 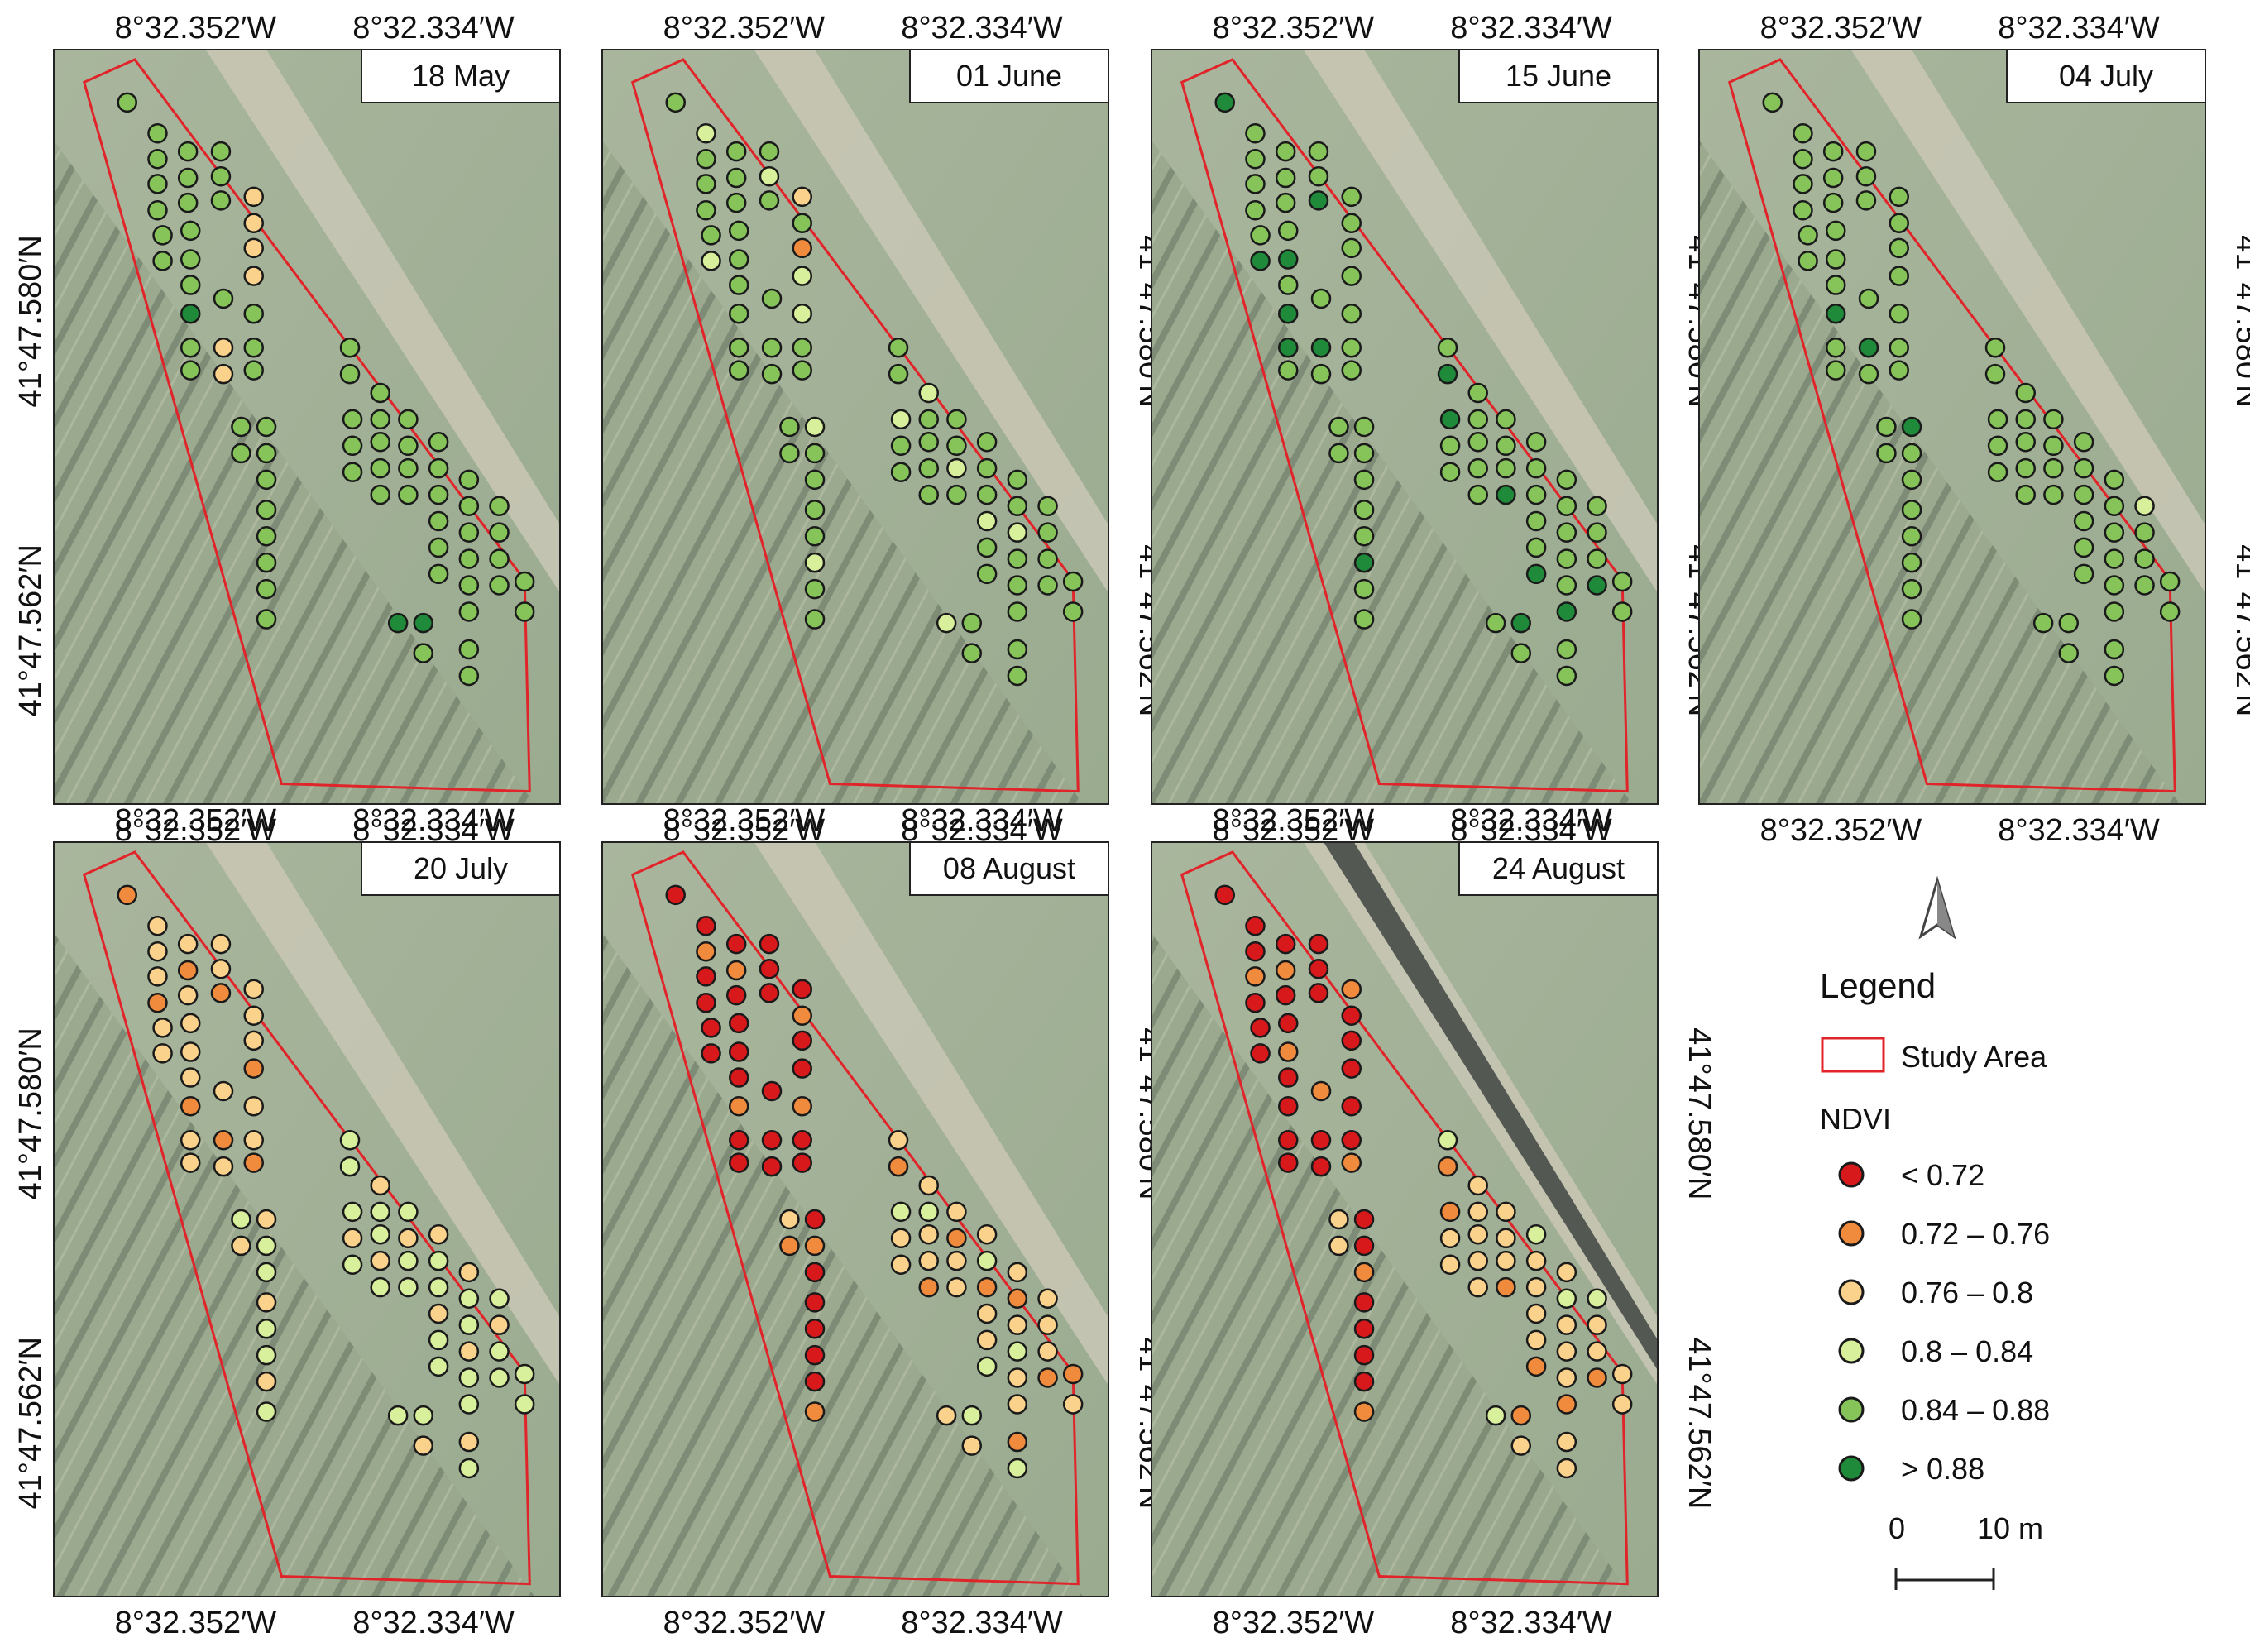 I want to click on legend-class-swatch, so click(x=1851, y=1468).